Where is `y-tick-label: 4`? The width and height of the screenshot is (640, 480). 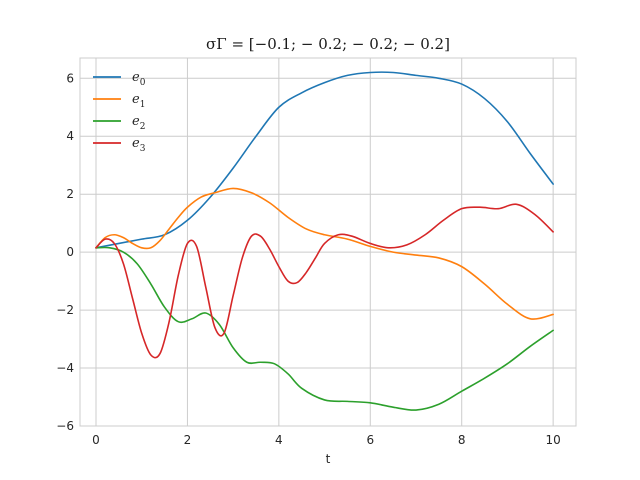 y-tick-label: 4 is located at coordinates (70, 136).